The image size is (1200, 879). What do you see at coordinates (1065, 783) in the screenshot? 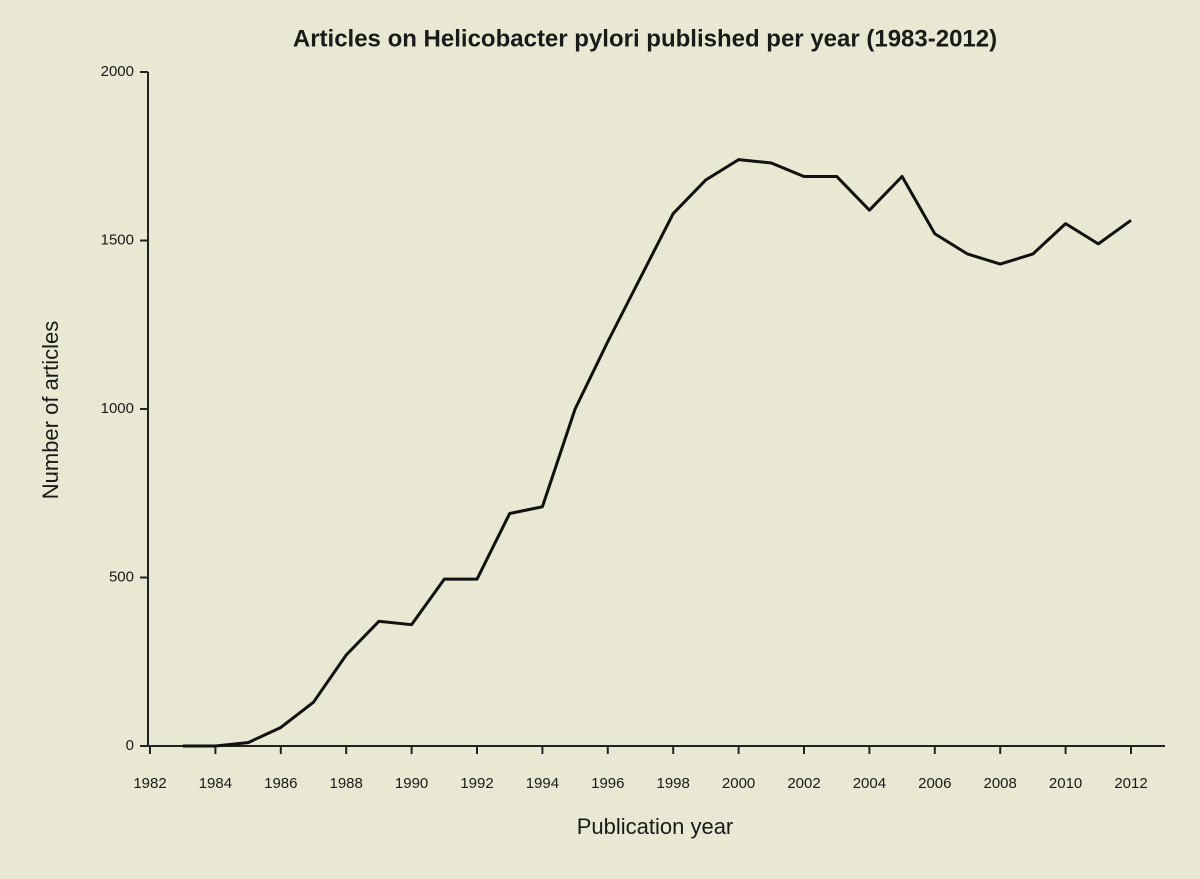
I see `x-tick-label: 2010` at bounding box center [1065, 783].